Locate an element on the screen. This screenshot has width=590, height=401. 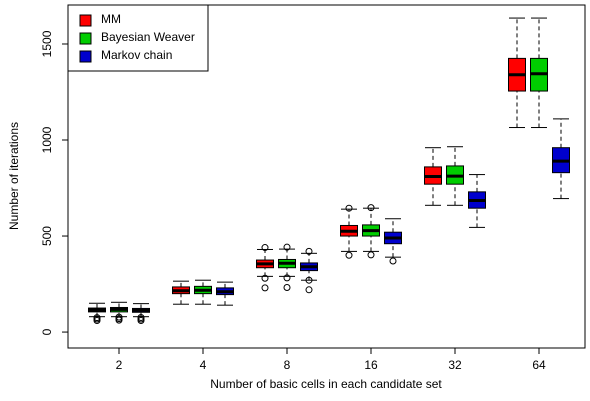
y-axis-title: Number of iterations is located at coordinates (14, 176).